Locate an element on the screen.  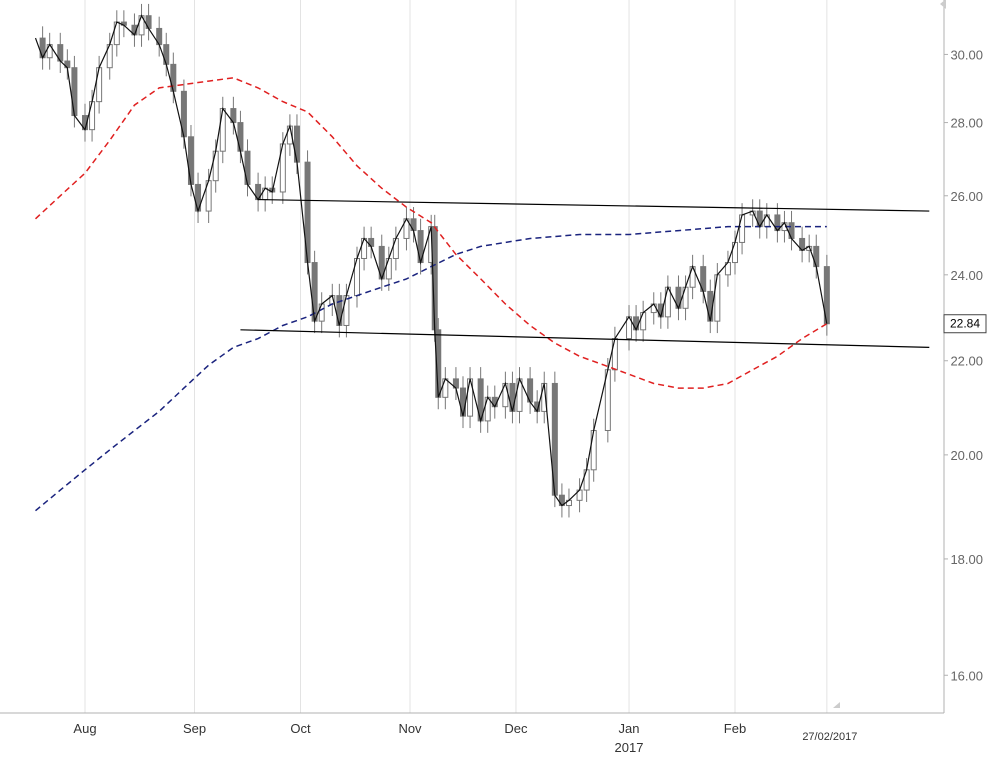
last-price-value: 22.84 is located at coordinates (965, 324).